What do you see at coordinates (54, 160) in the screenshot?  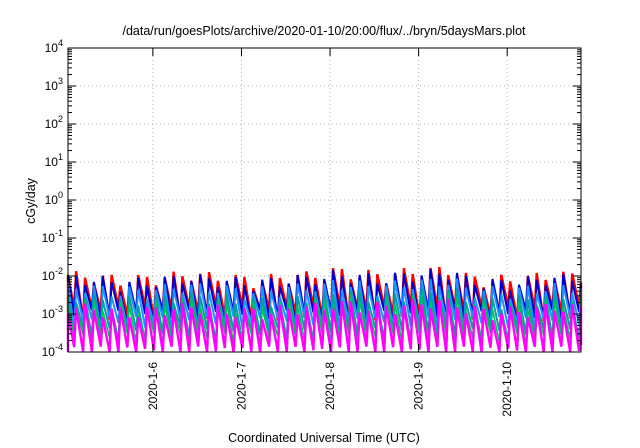 I see `y-tick-label: 10¹` at bounding box center [54, 160].